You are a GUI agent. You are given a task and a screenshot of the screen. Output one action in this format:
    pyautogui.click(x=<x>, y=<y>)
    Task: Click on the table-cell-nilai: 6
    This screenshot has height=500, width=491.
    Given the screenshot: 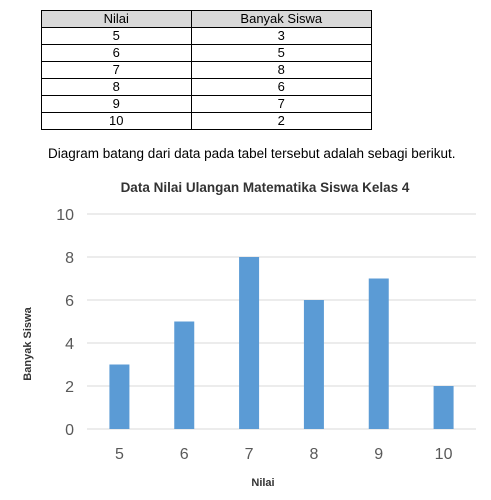 What is the action you would take?
    pyautogui.click(x=116, y=53)
    